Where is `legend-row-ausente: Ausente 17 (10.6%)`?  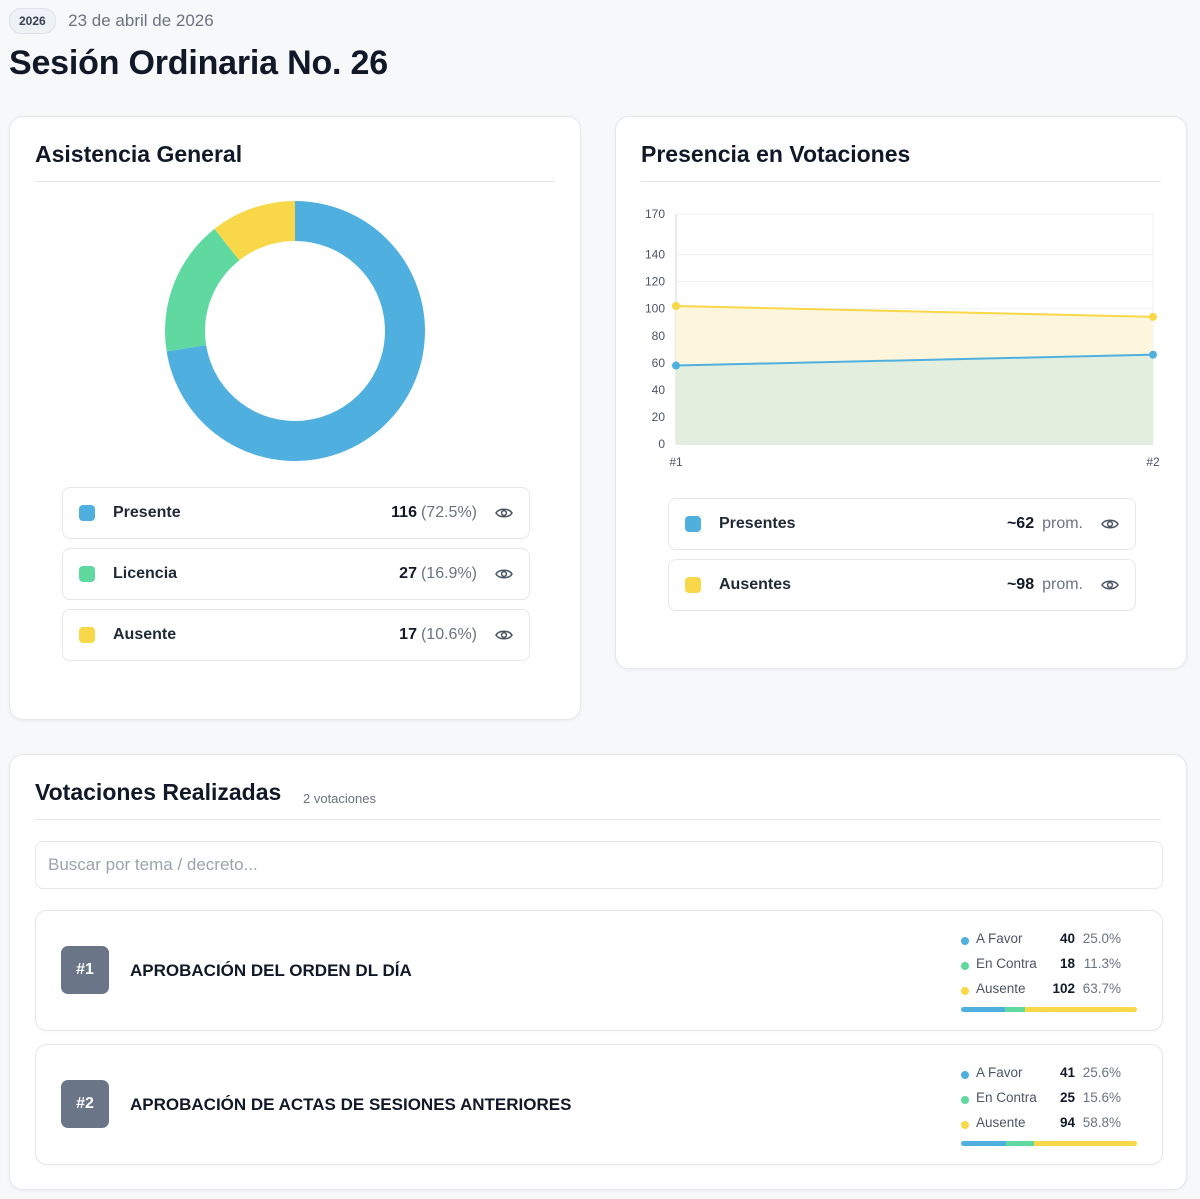 legend-row-ausente: Ausente 17 (10.6%) is located at coordinates (296, 635).